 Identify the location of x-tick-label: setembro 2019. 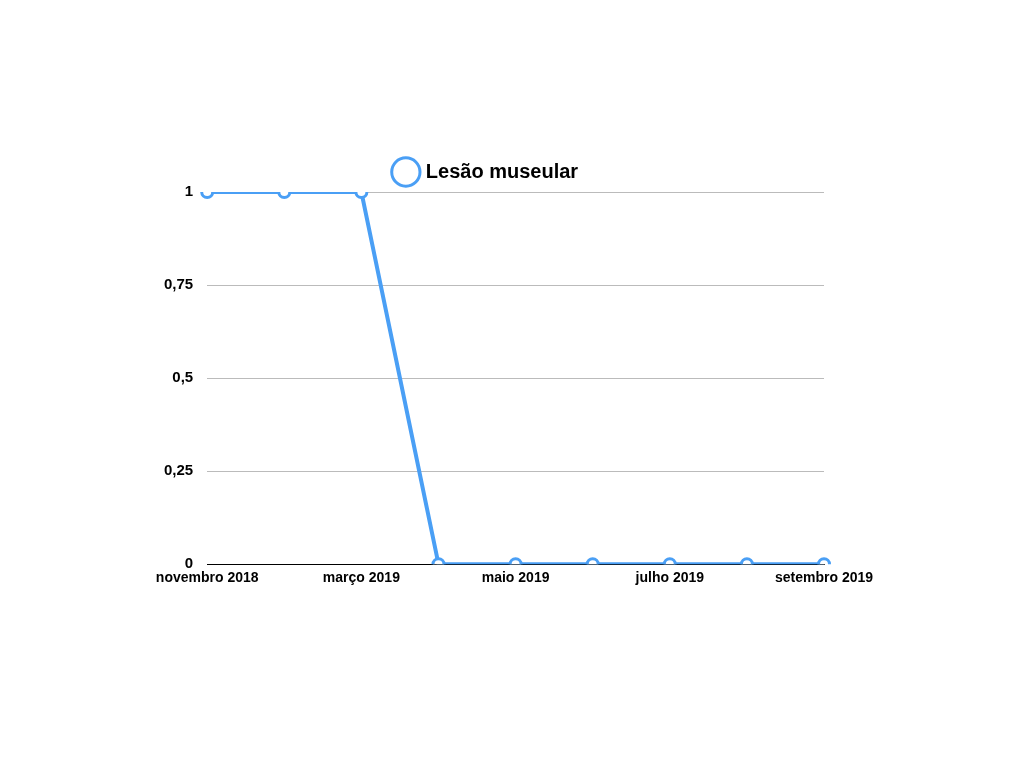
(824, 577).